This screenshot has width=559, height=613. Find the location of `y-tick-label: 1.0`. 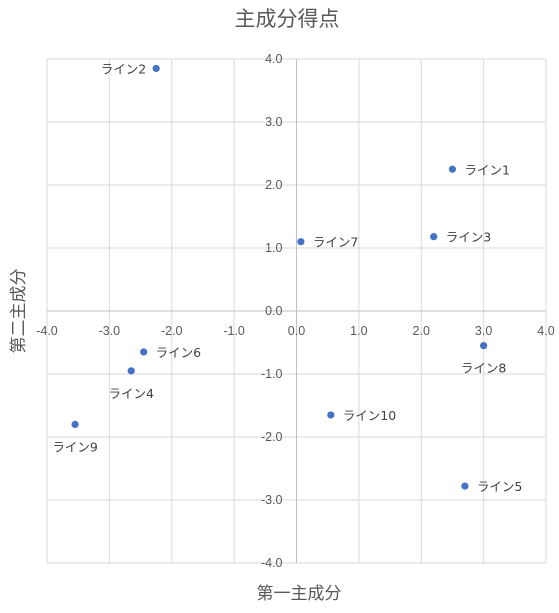

y-tick-label: 1.0 is located at coordinates (273, 248).